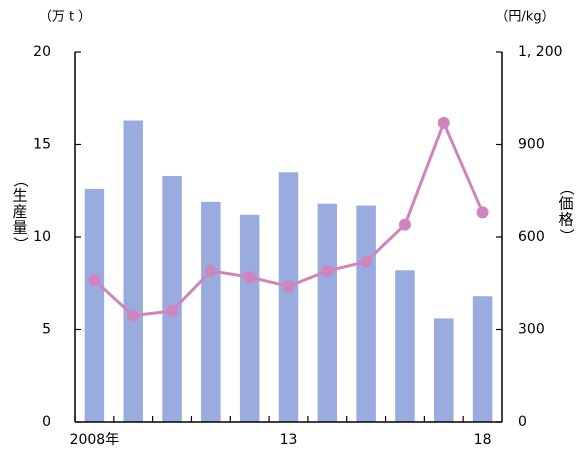 Image resolution: width=584 pixels, height=452 pixels. What do you see at coordinates (565, 220) in the screenshot?
I see `right-axis-label-char-2: 格` at bounding box center [565, 220].